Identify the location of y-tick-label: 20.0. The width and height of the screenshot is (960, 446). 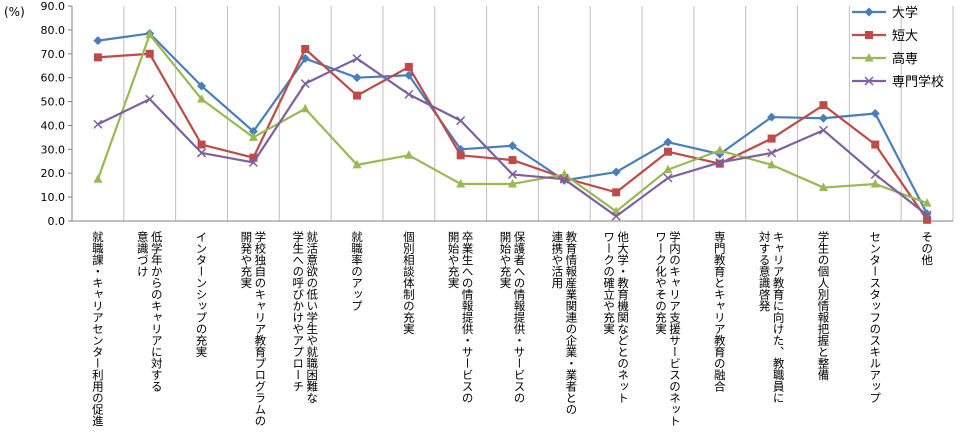
(53, 173).